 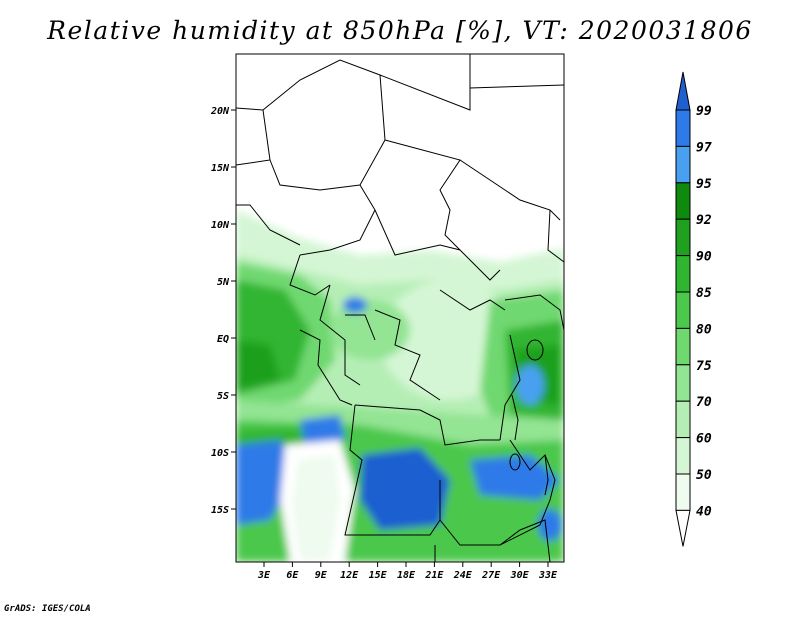 What do you see at coordinates (683, 528) in the screenshot?
I see `colorbar-bottom-arrow` at bounding box center [683, 528].